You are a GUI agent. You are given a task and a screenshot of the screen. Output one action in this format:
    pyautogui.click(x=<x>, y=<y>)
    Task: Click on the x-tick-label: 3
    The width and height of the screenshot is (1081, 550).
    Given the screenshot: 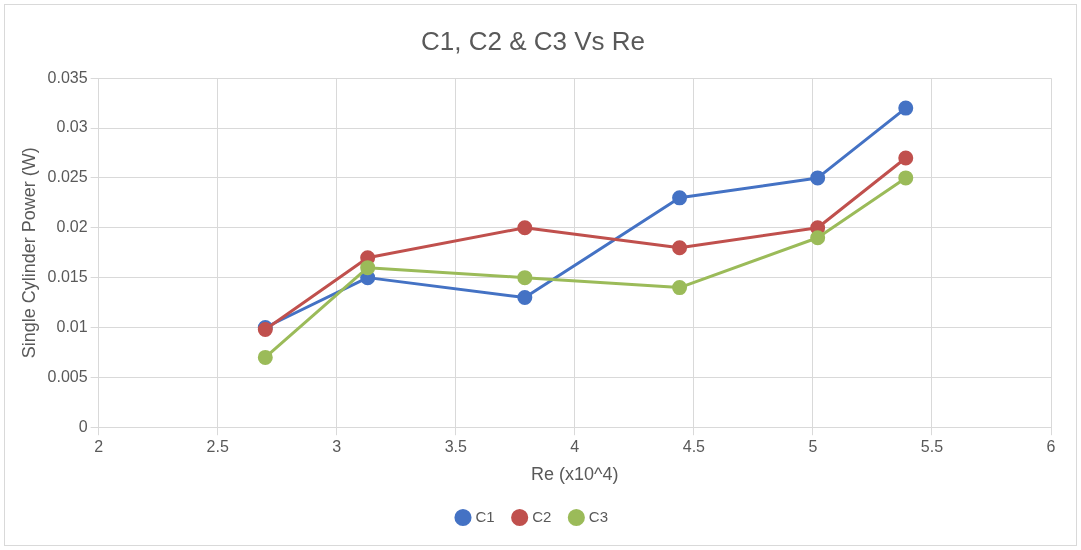 What is the action you would take?
    pyautogui.click(x=337, y=447)
    